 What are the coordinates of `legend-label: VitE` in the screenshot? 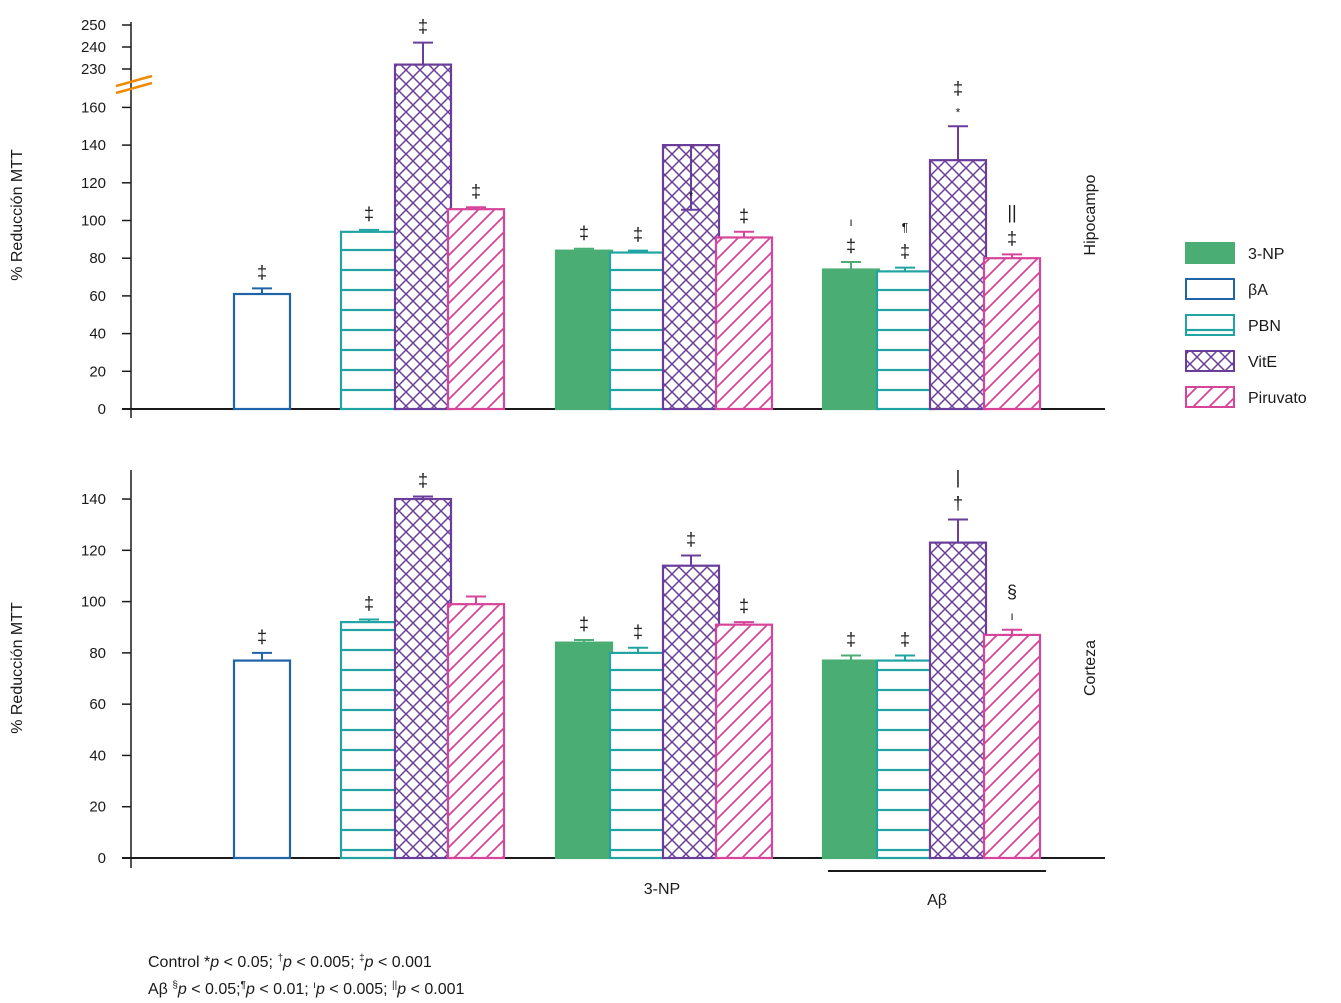 It's located at (1262, 362).